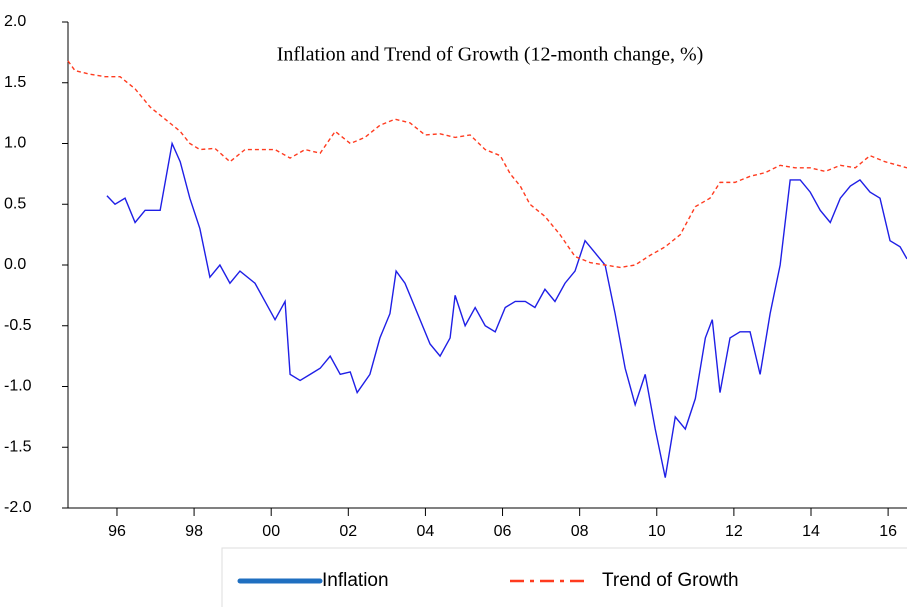 The width and height of the screenshot is (907, 607). Describe the element at coordinates (18, 386) in the screenshot. I see `y-tick-label: -1.0` at that location.